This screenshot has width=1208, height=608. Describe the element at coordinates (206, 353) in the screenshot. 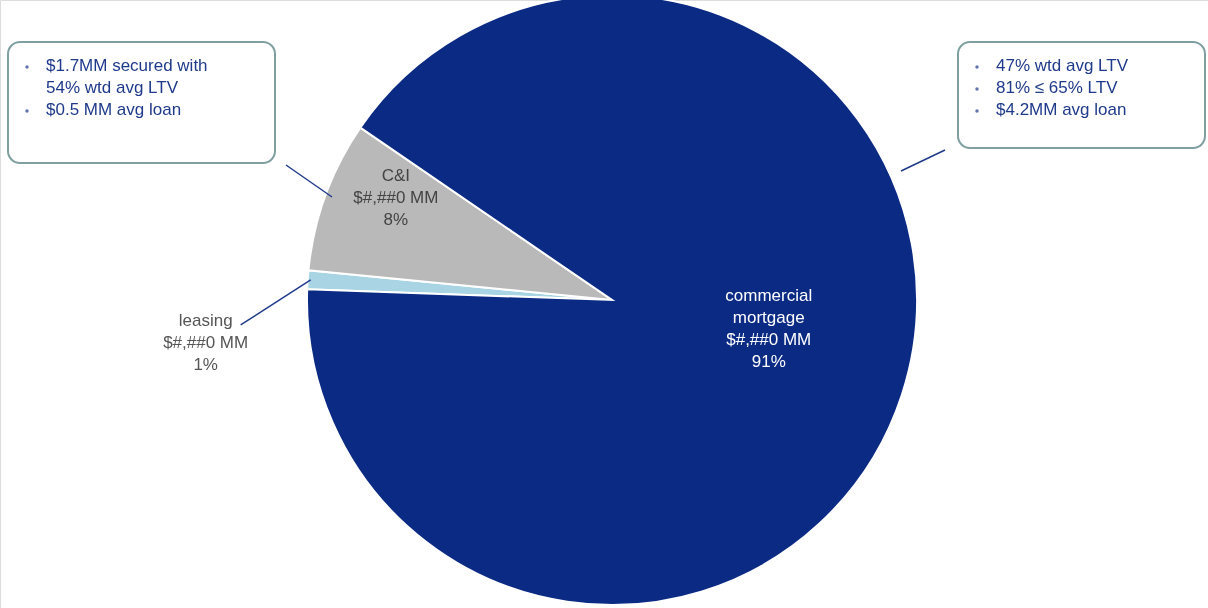

I see `data-label: $#,##0 MM 1%` at that location.